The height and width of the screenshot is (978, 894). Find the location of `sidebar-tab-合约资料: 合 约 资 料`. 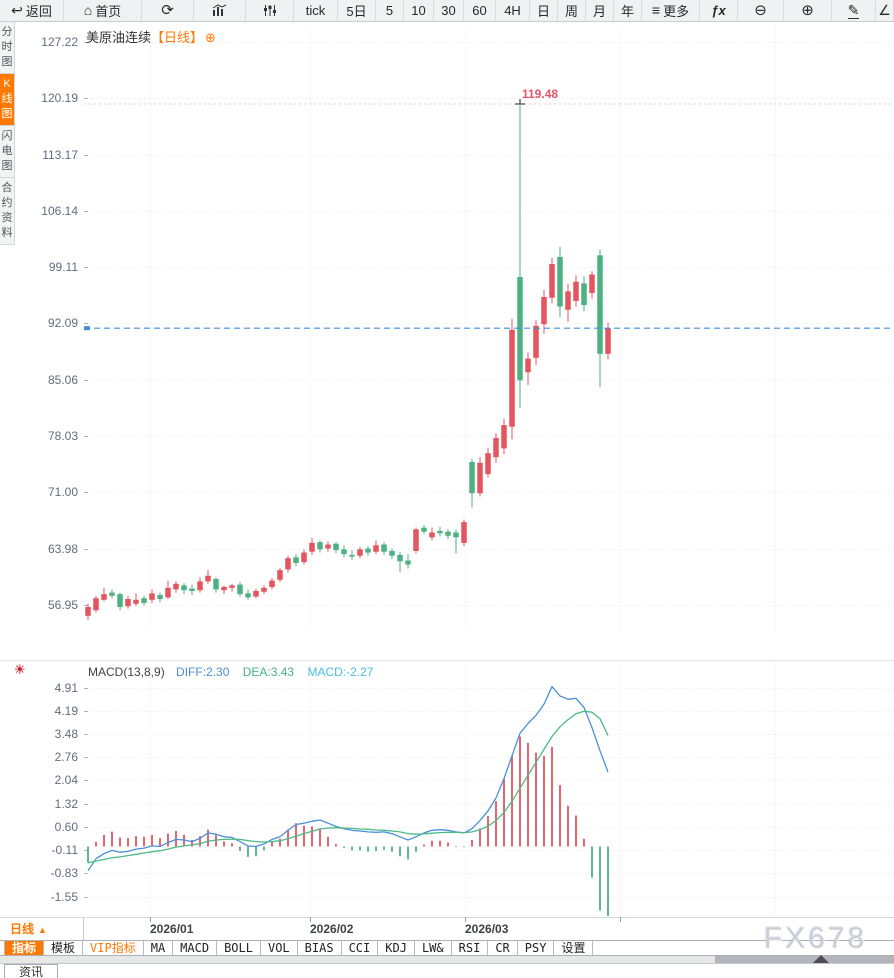

sidebar-tab-合约资料: 合 约 资 料 is located at coordinates (7, 211).